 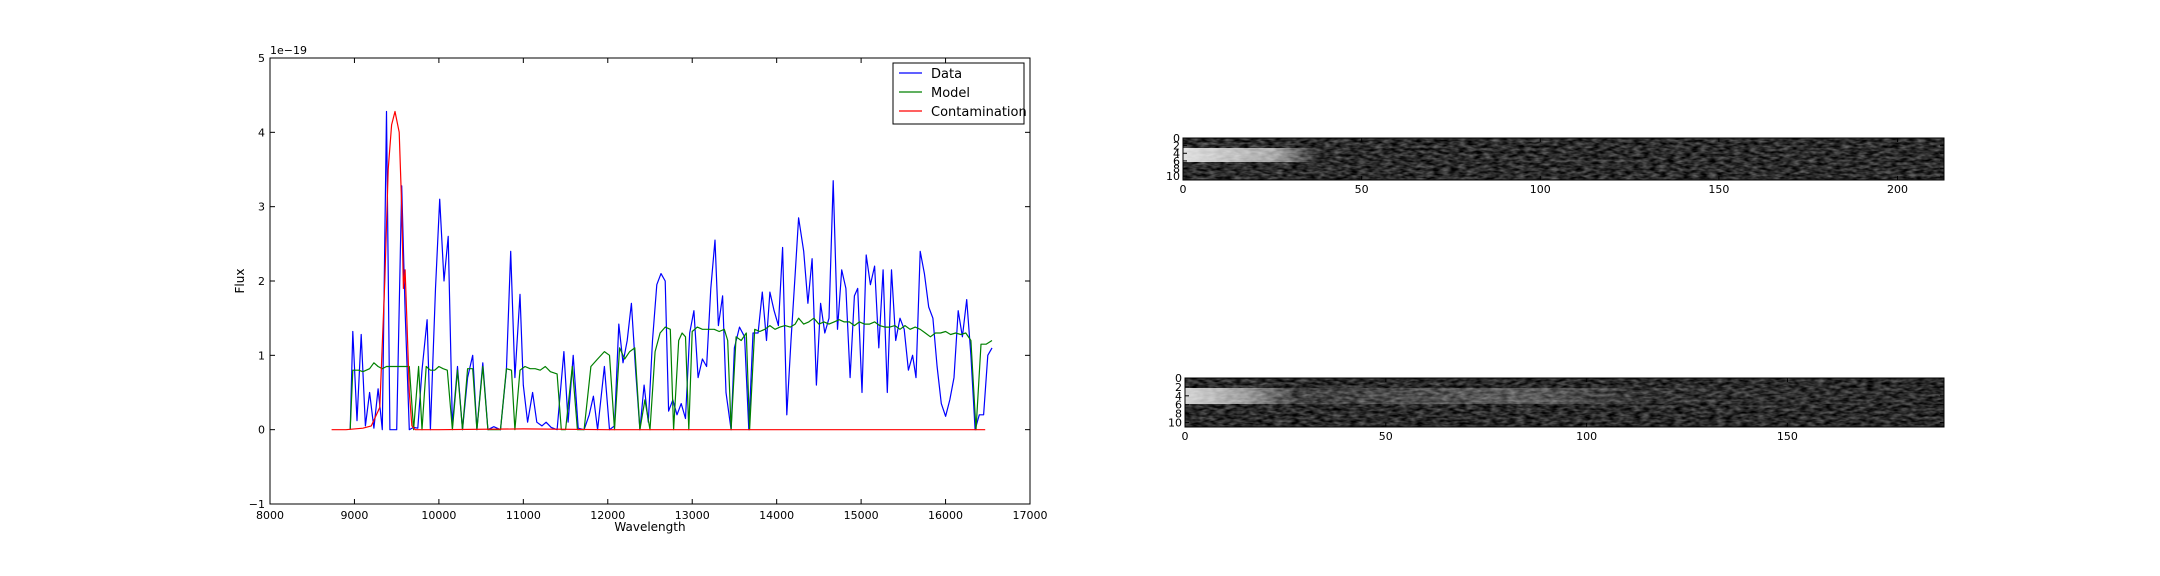 I want to click on y-offset-label: 1e−19, so click(x=288, y=50).